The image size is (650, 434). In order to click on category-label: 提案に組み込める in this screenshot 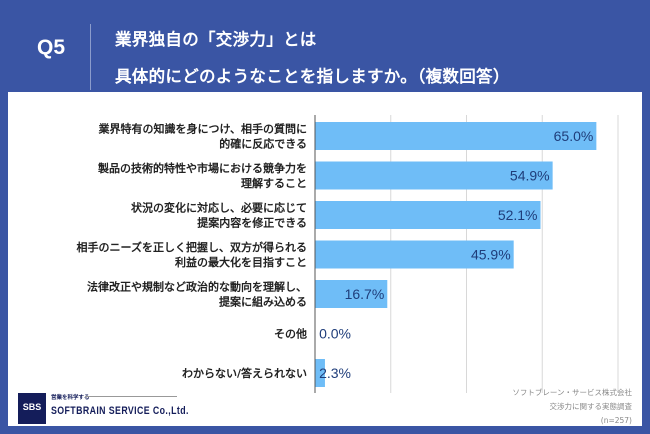, I will do `click(263, 302)`.